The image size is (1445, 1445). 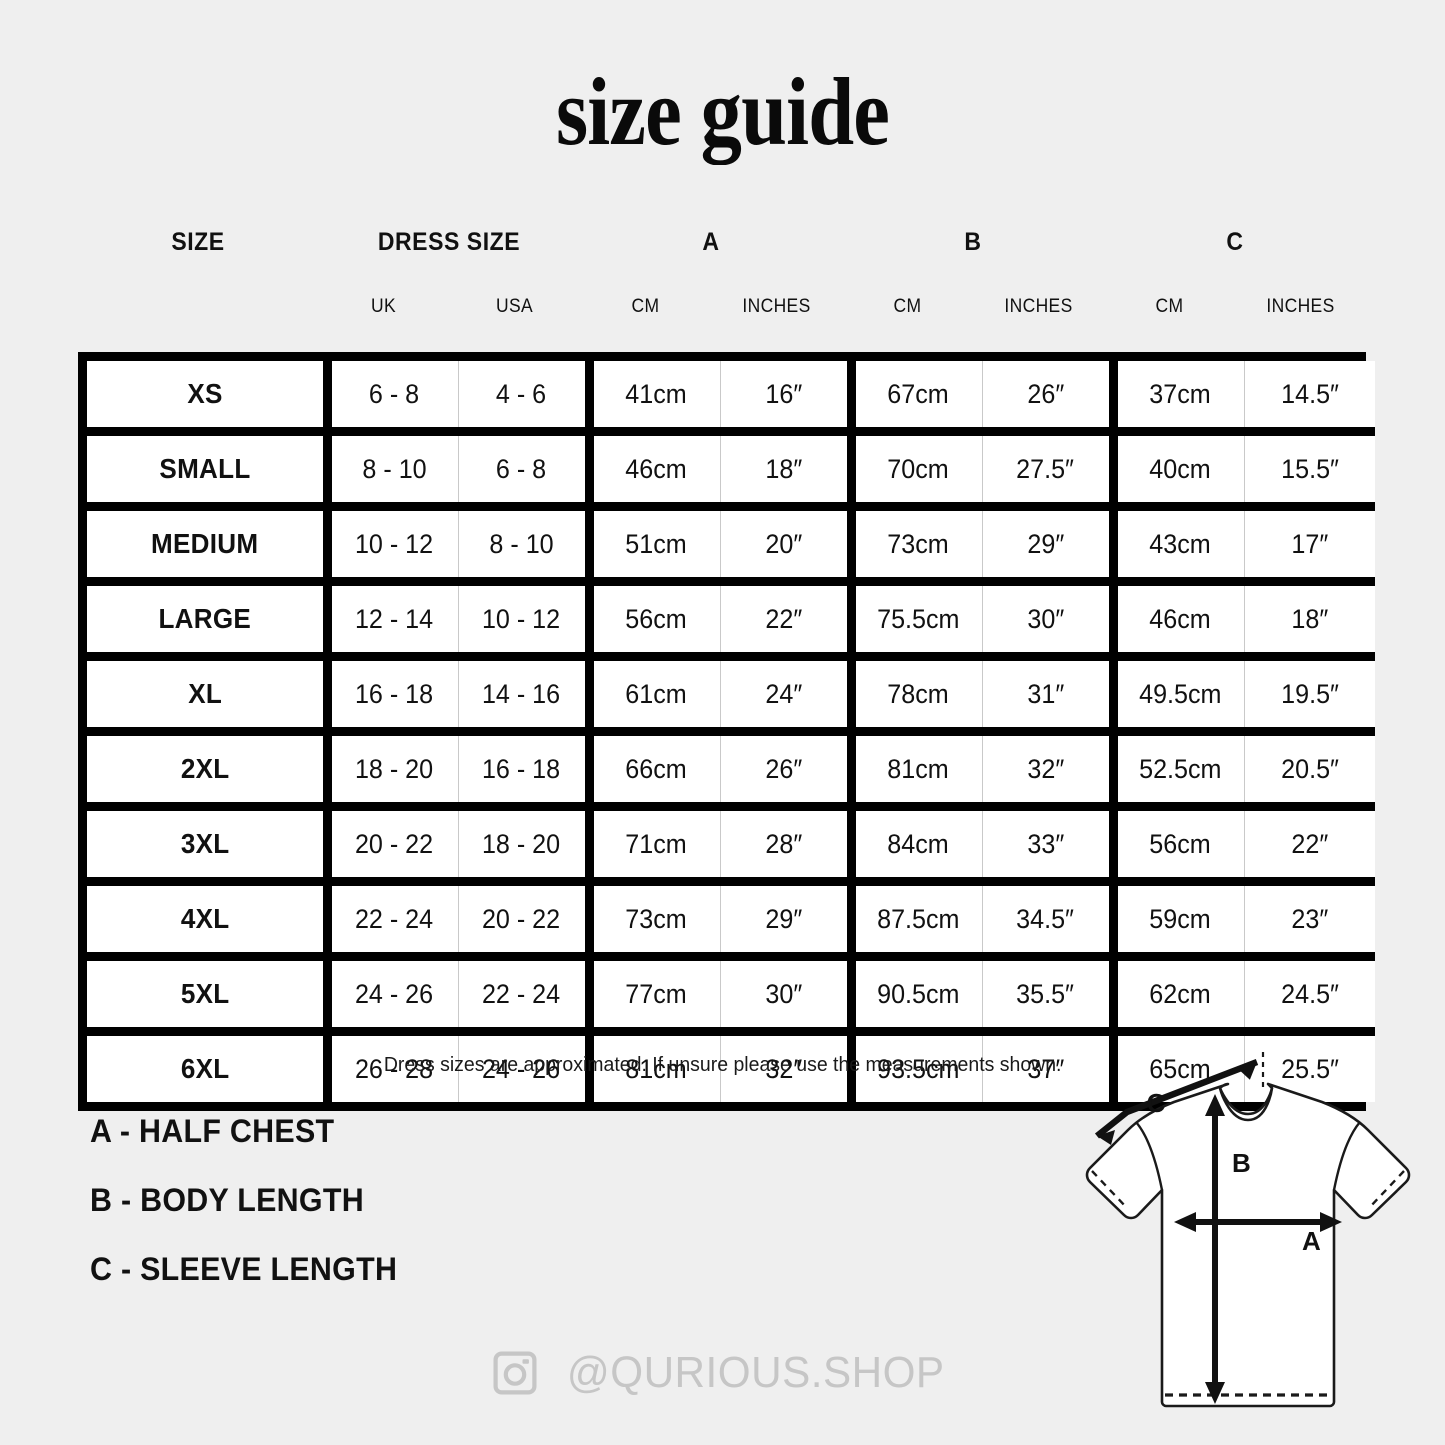 I want to click on cell-b-cm-text: 84cm, so click(x=918, y=843).